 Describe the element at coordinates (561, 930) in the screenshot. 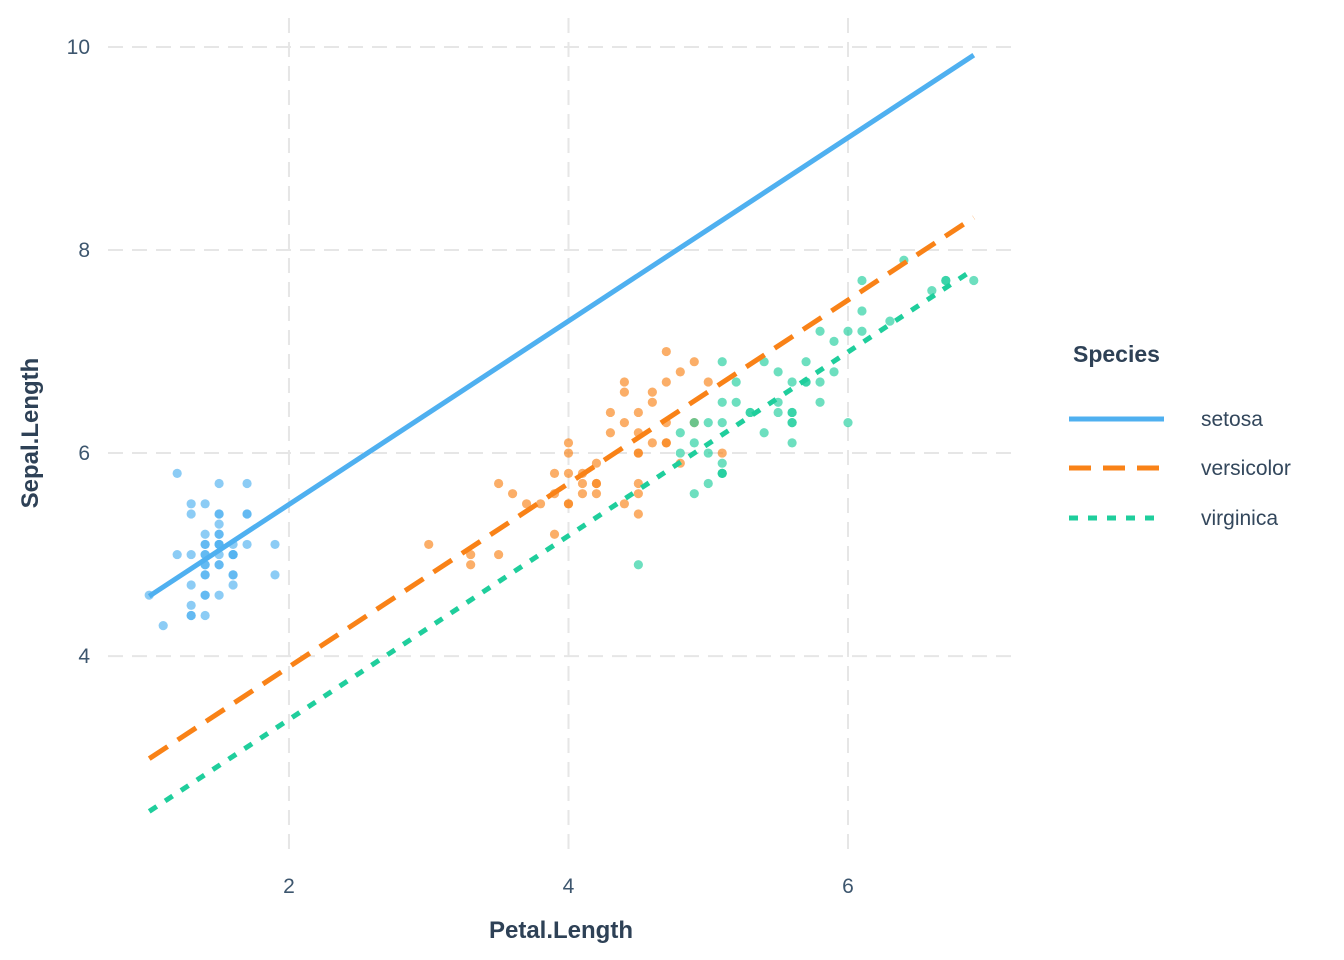

I see `x-axis-title: Petal.Length` at that location.